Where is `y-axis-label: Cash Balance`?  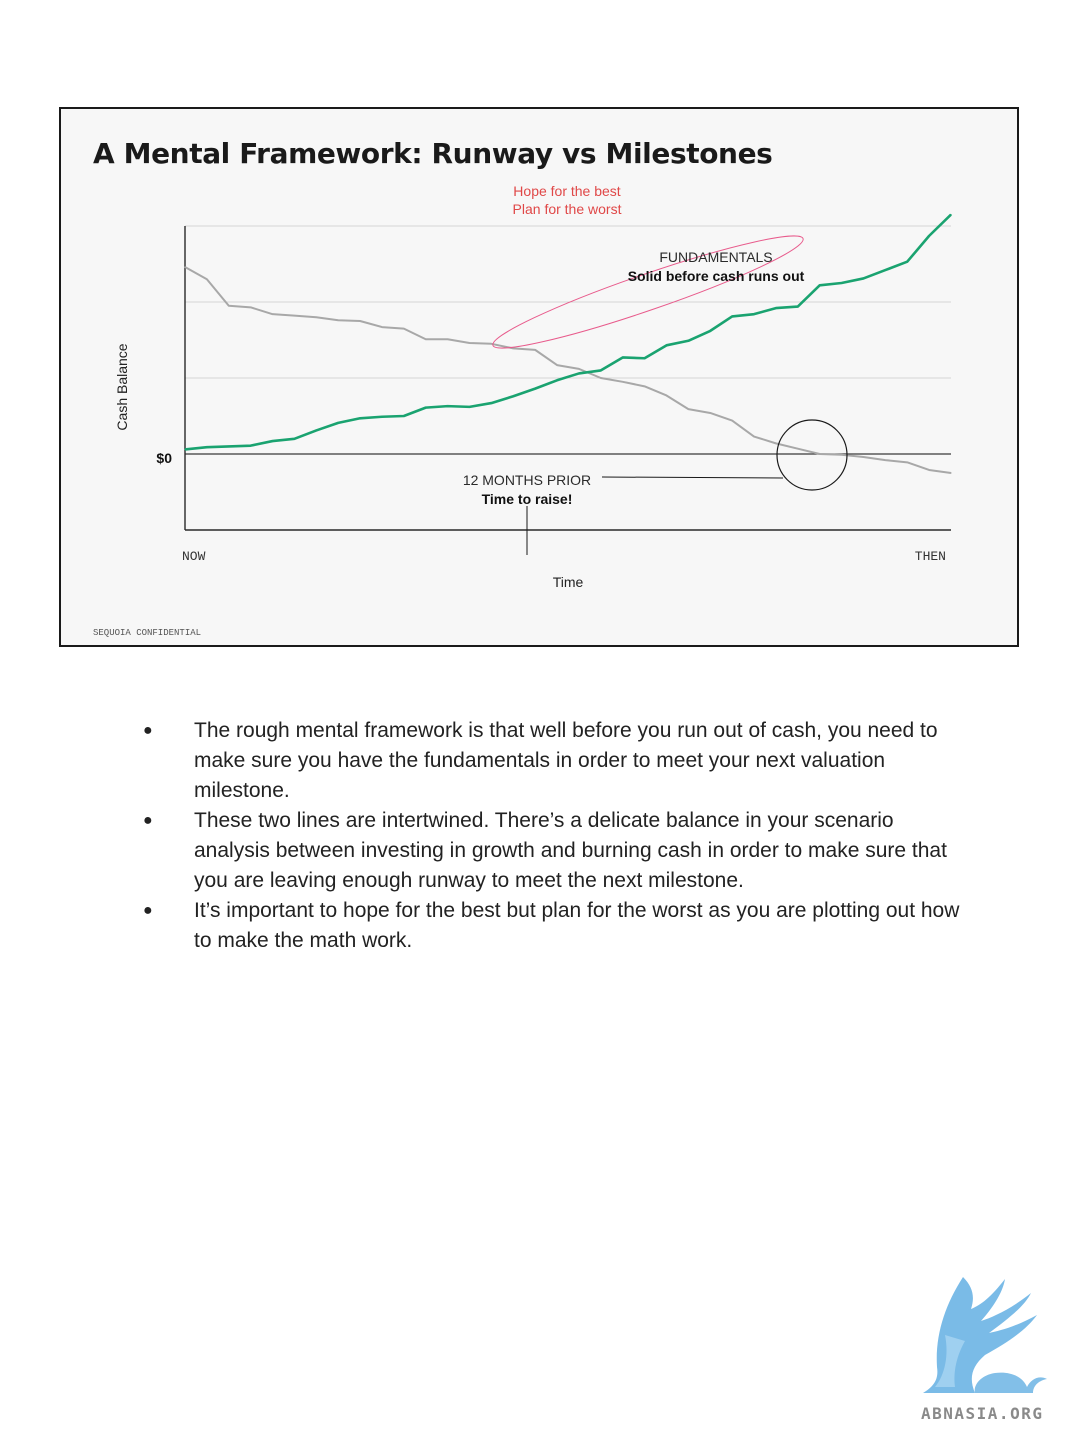
y-axis-label: Cash Balance is located at coordinates (122, 386).